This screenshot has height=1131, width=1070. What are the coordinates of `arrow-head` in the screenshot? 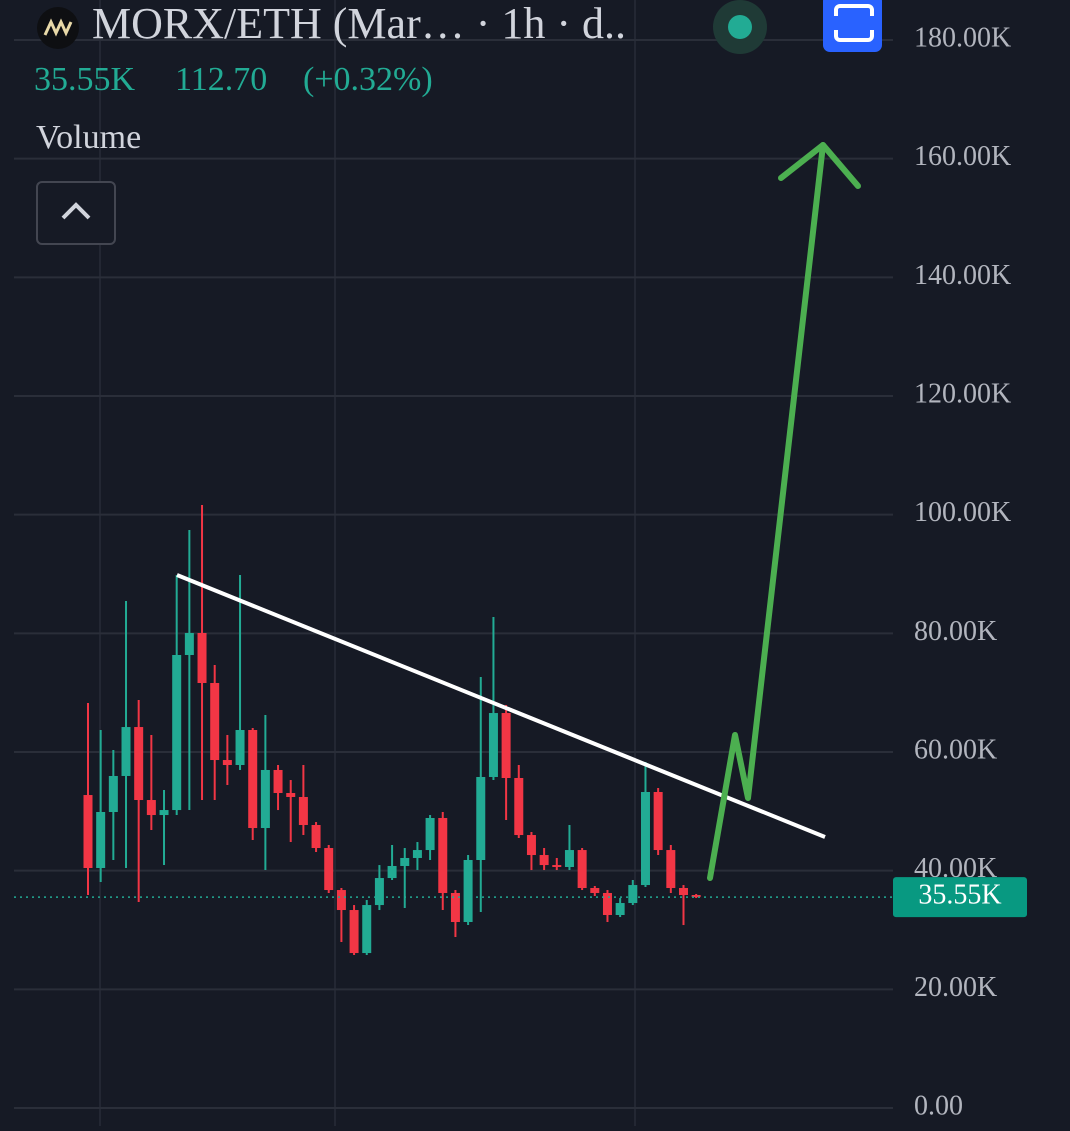 It's located at (819, 165).